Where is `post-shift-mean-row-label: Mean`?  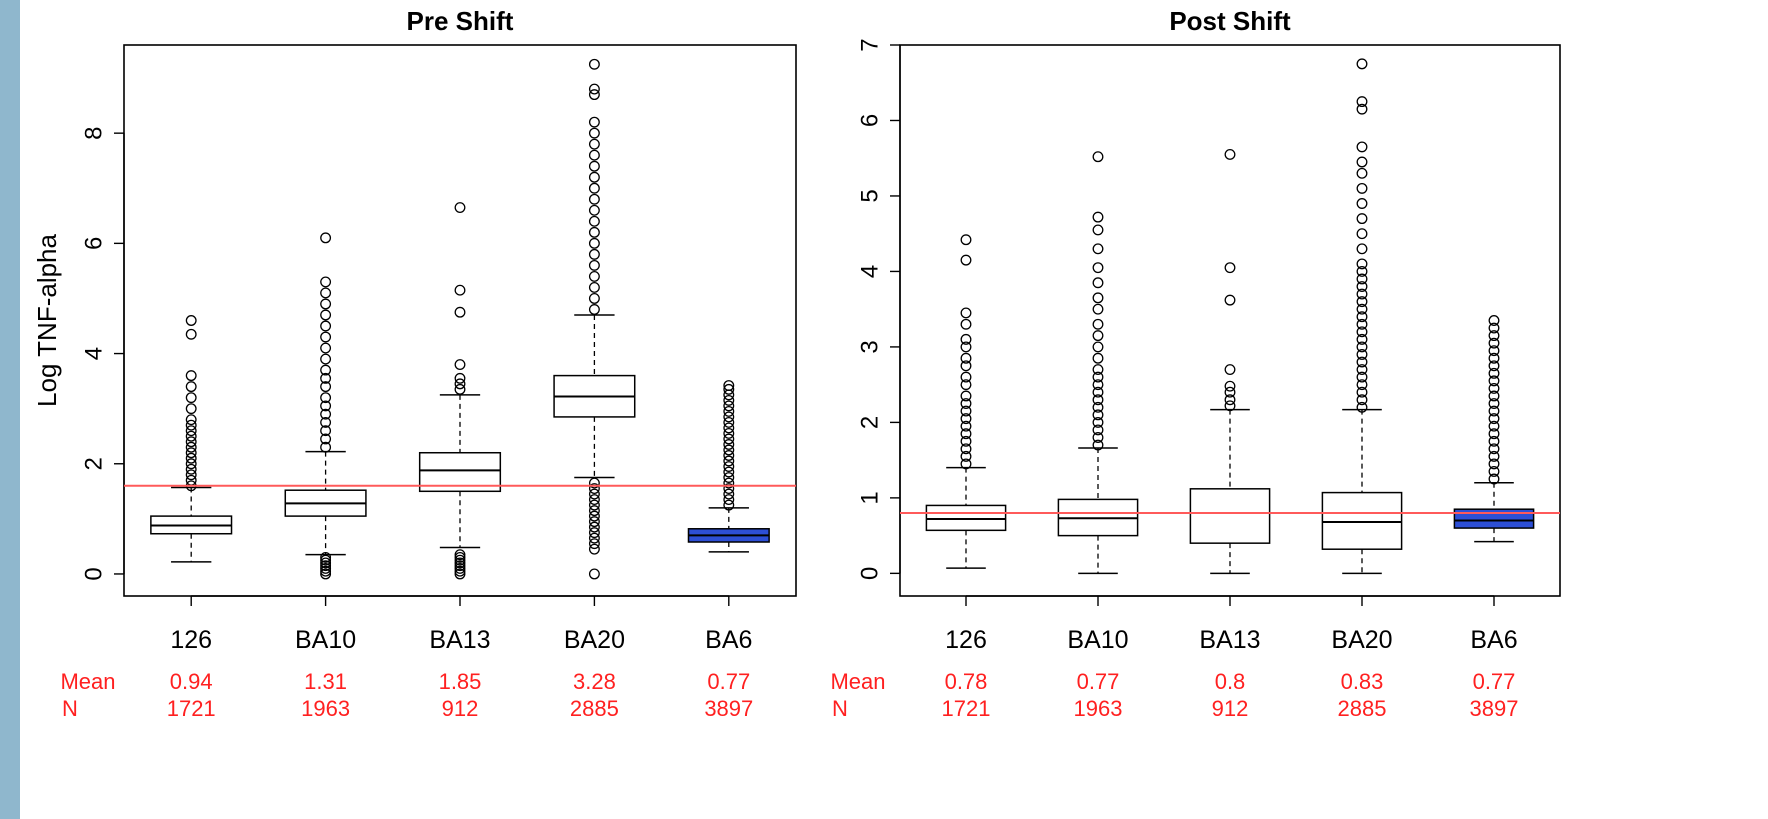
post-shift-mean-row-label: Mean is located at coordinates (857, 681).